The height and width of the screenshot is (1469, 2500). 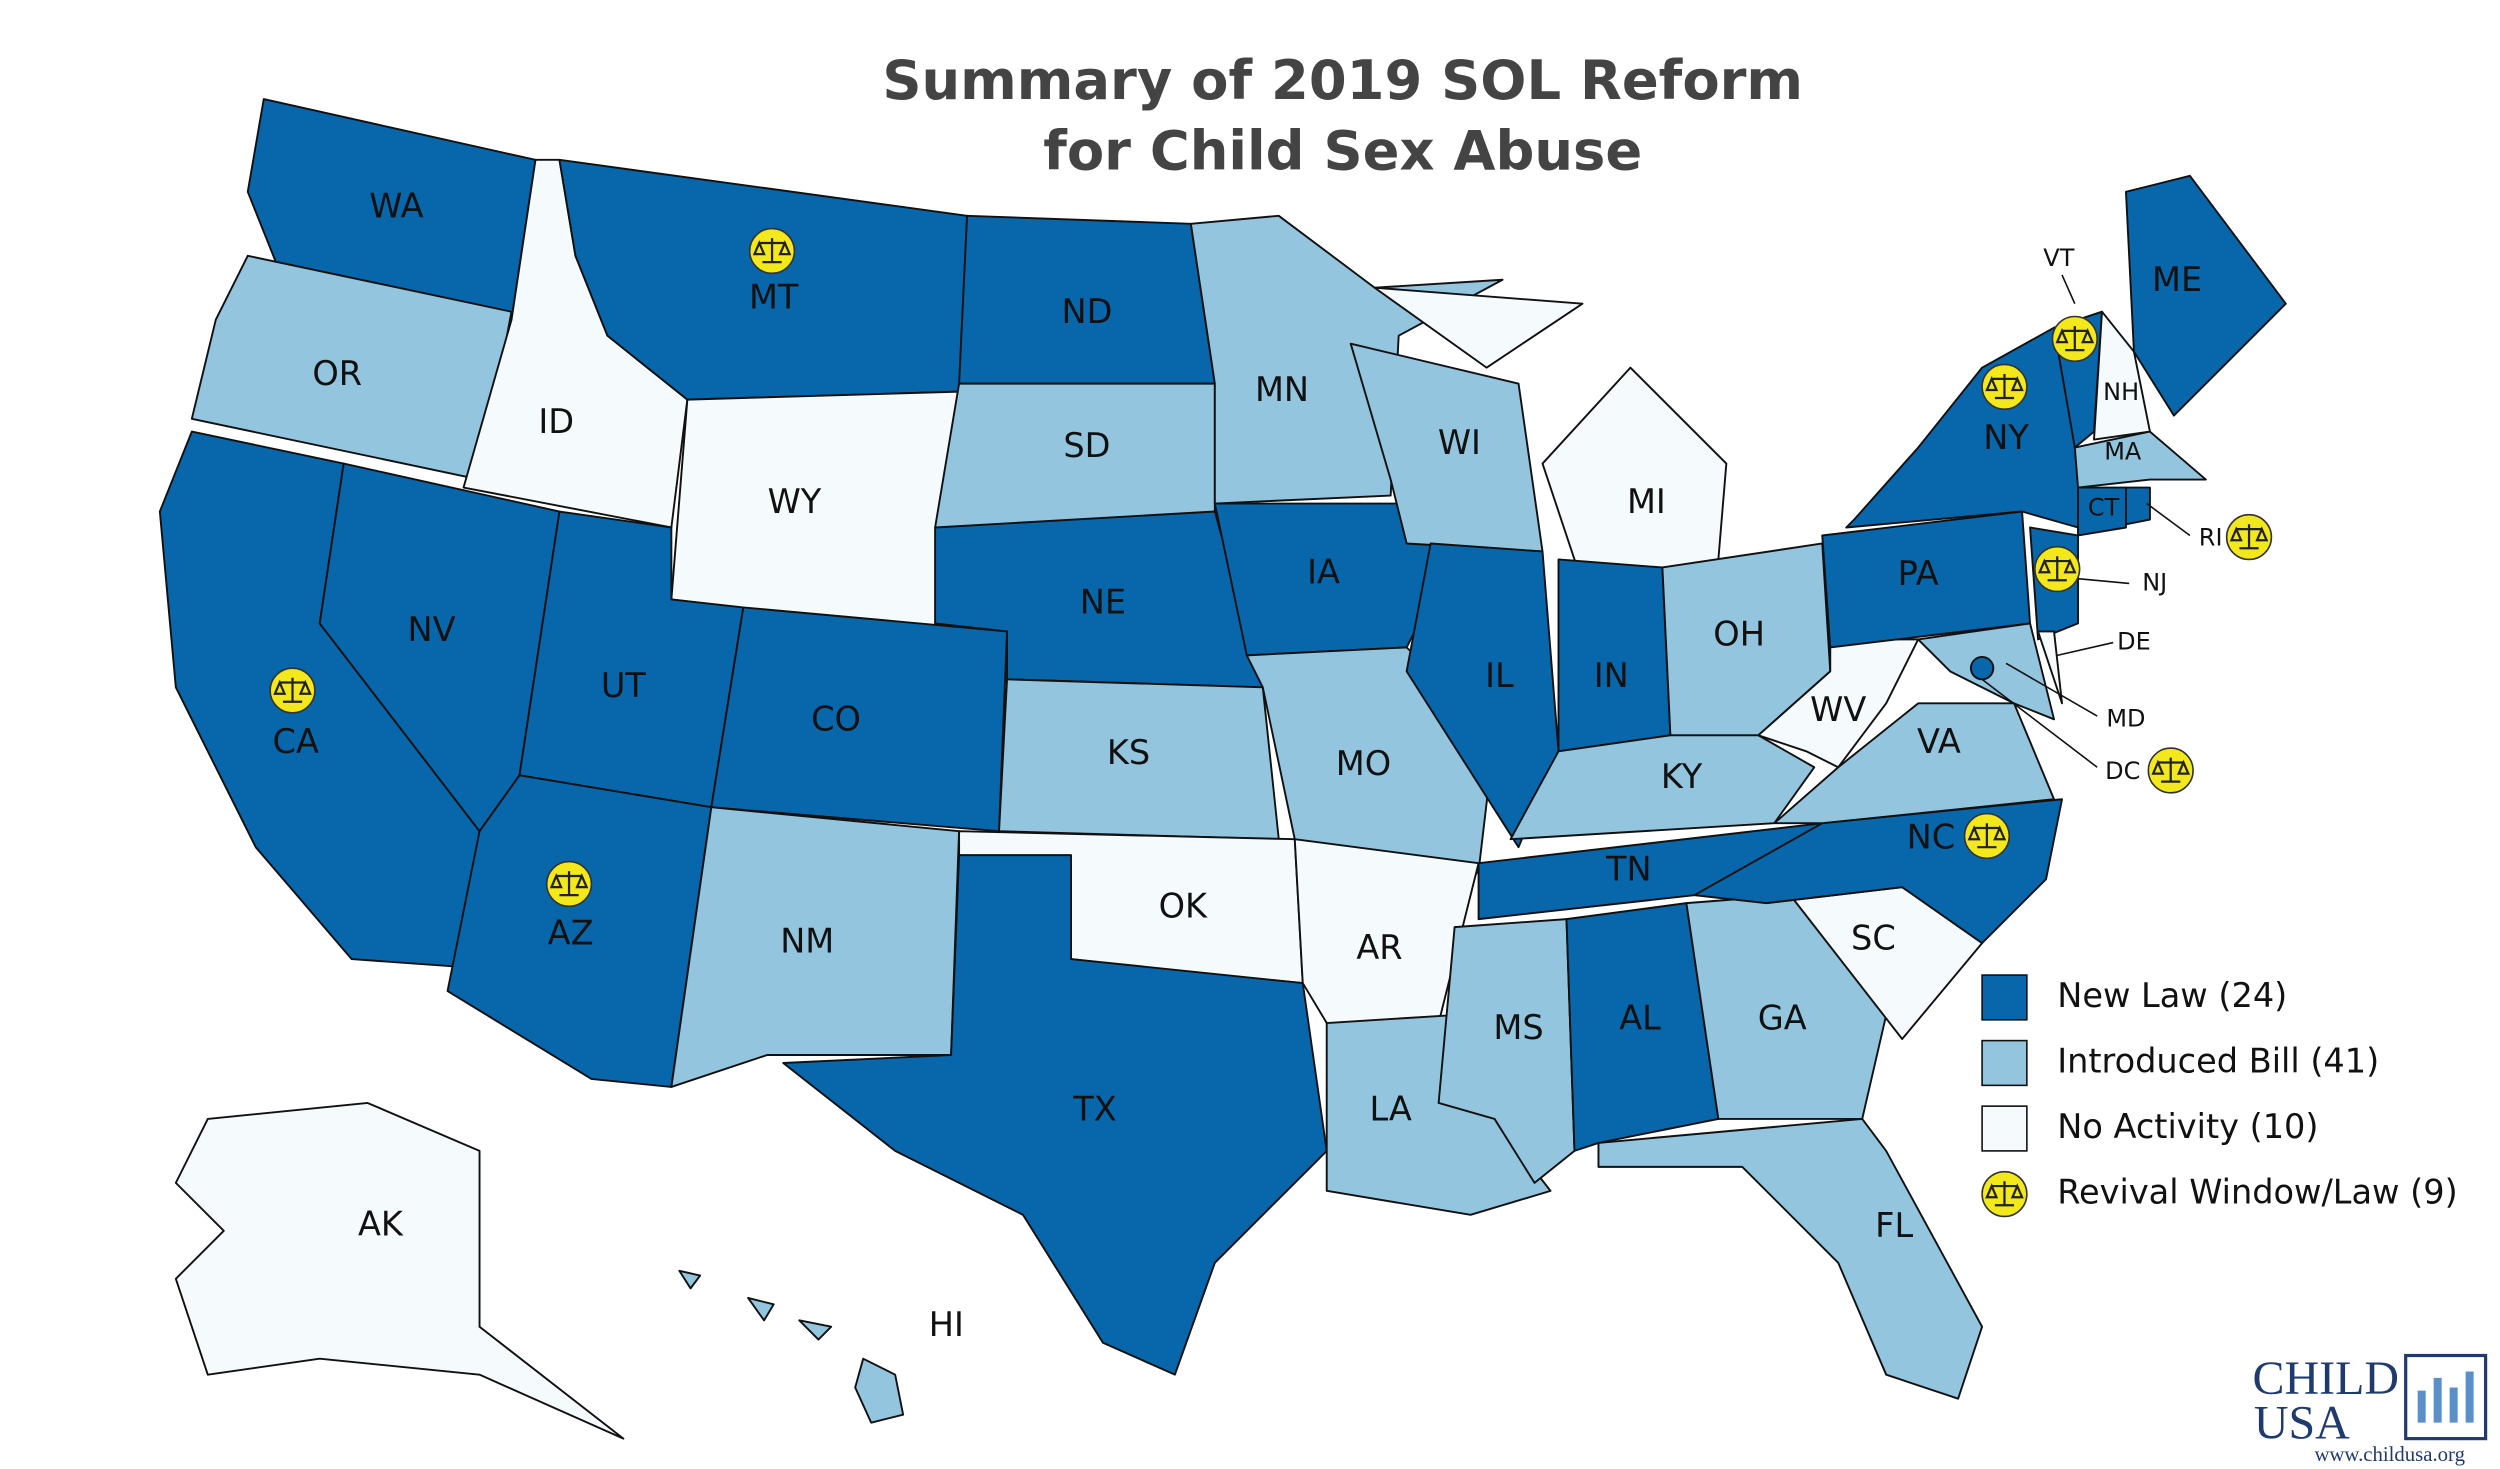 I want to click on state-label: GA, so click(x=1782, y=1017).